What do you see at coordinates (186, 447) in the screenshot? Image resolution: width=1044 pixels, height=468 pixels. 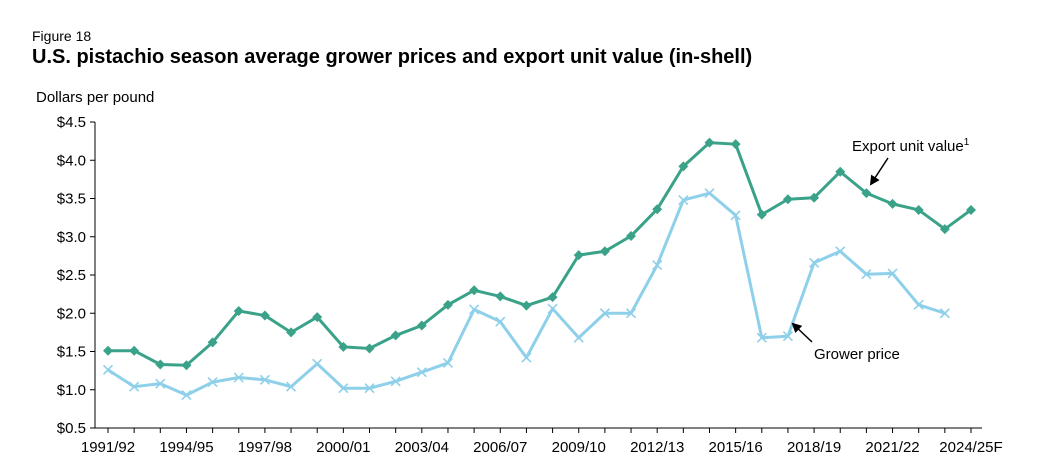 I see `x-tick-label: 1994/95` at bounding box center [186, 447].